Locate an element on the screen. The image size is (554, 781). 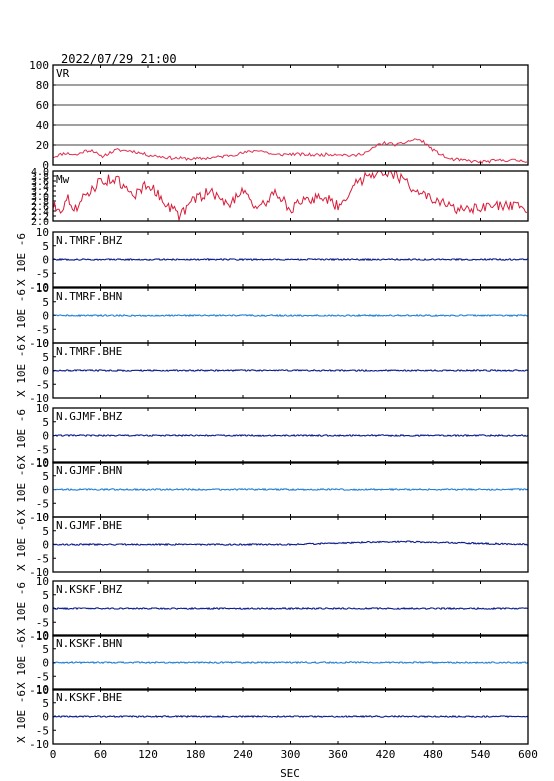
y-tick-label: 3.6 is located at coordinates (40, 182).